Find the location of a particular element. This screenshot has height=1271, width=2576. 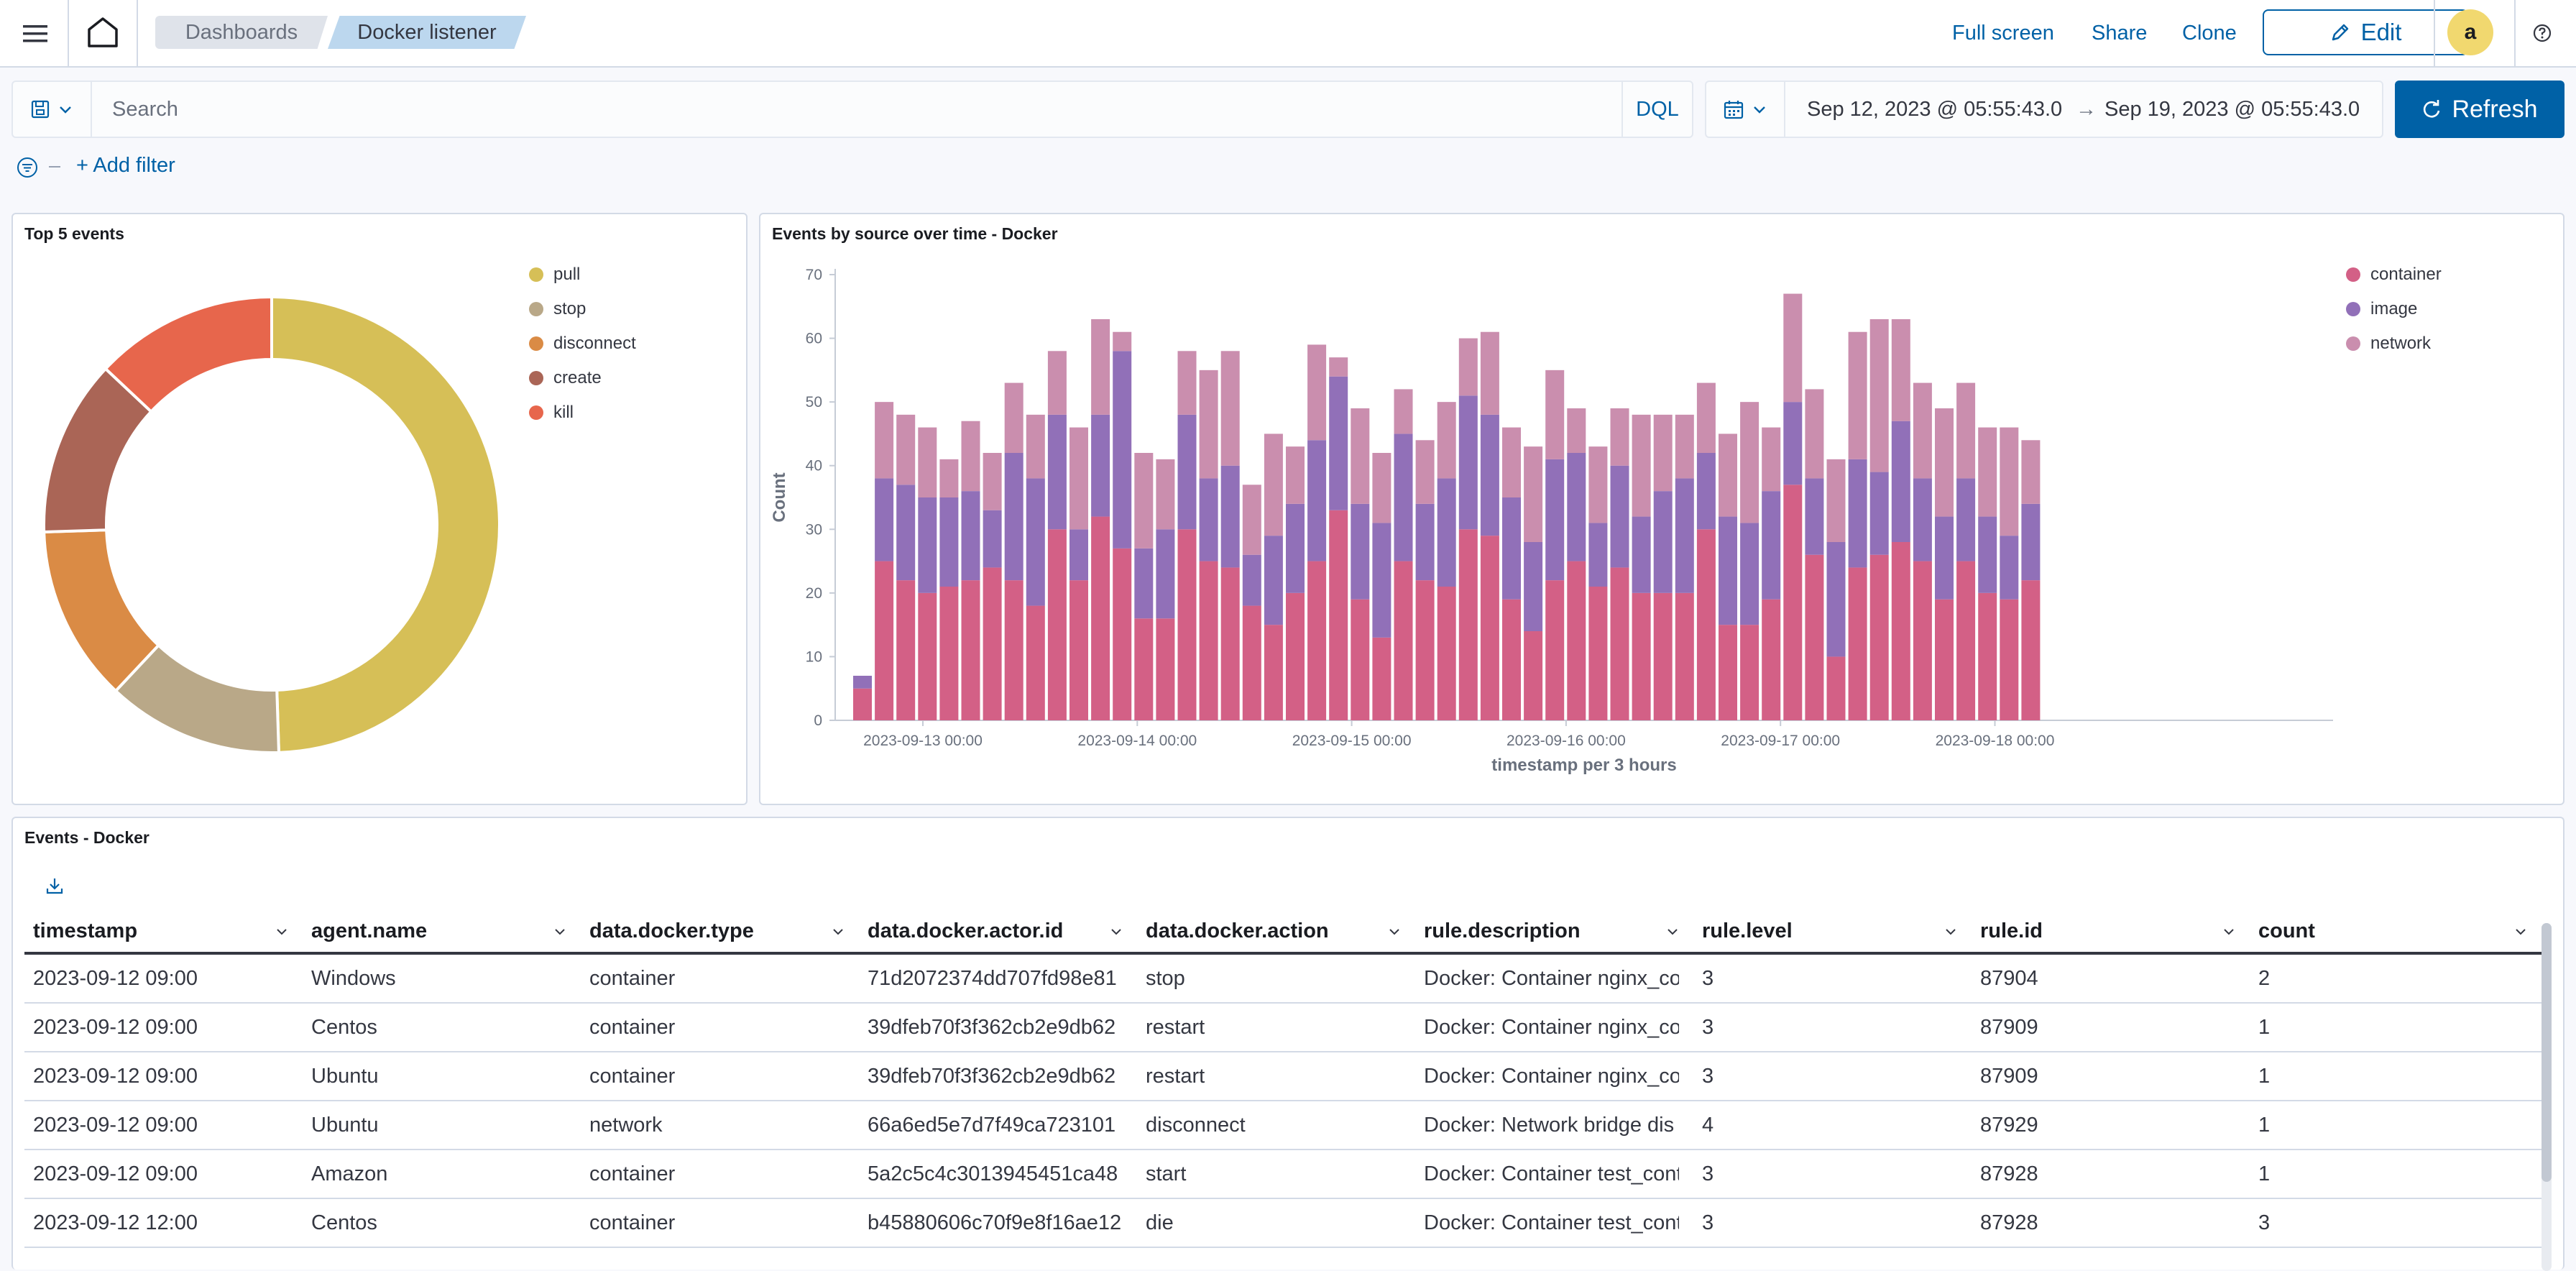

clone-link: Clone is located at coordinates (2209, 33).